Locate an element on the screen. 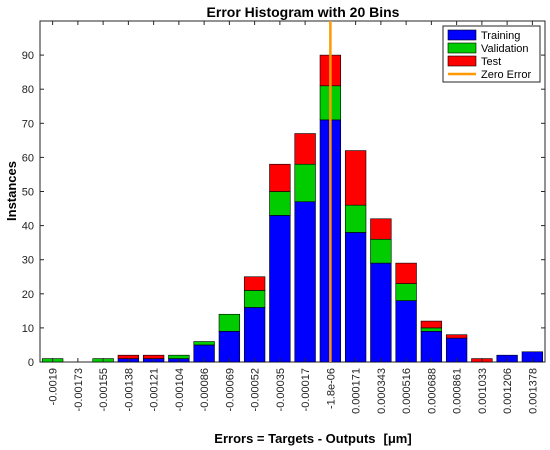 This screenshot has width=550, height=450. chart-title: Error Histogram with 20 Bins is located at coordinates (303, 12).